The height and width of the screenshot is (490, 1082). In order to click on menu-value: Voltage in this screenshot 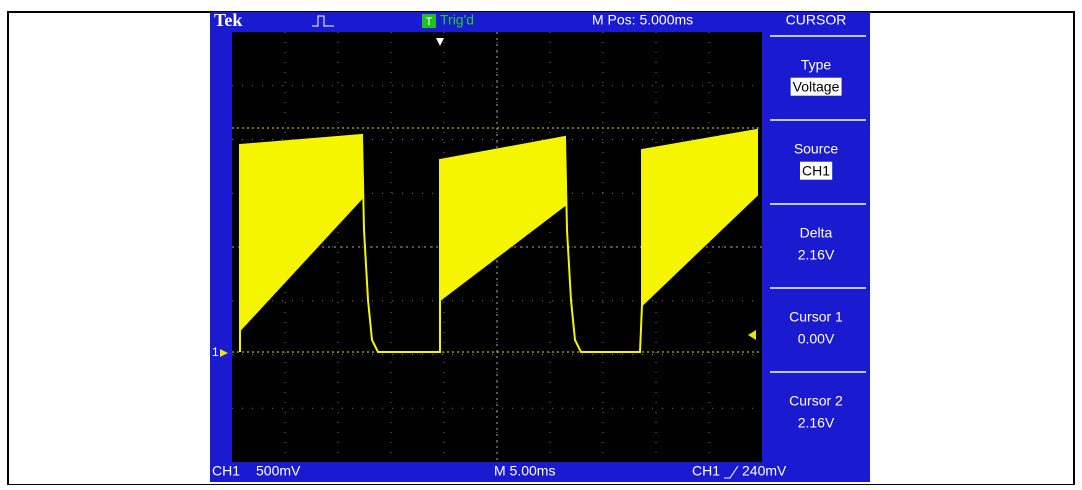, I will do `click(816, 87)`.